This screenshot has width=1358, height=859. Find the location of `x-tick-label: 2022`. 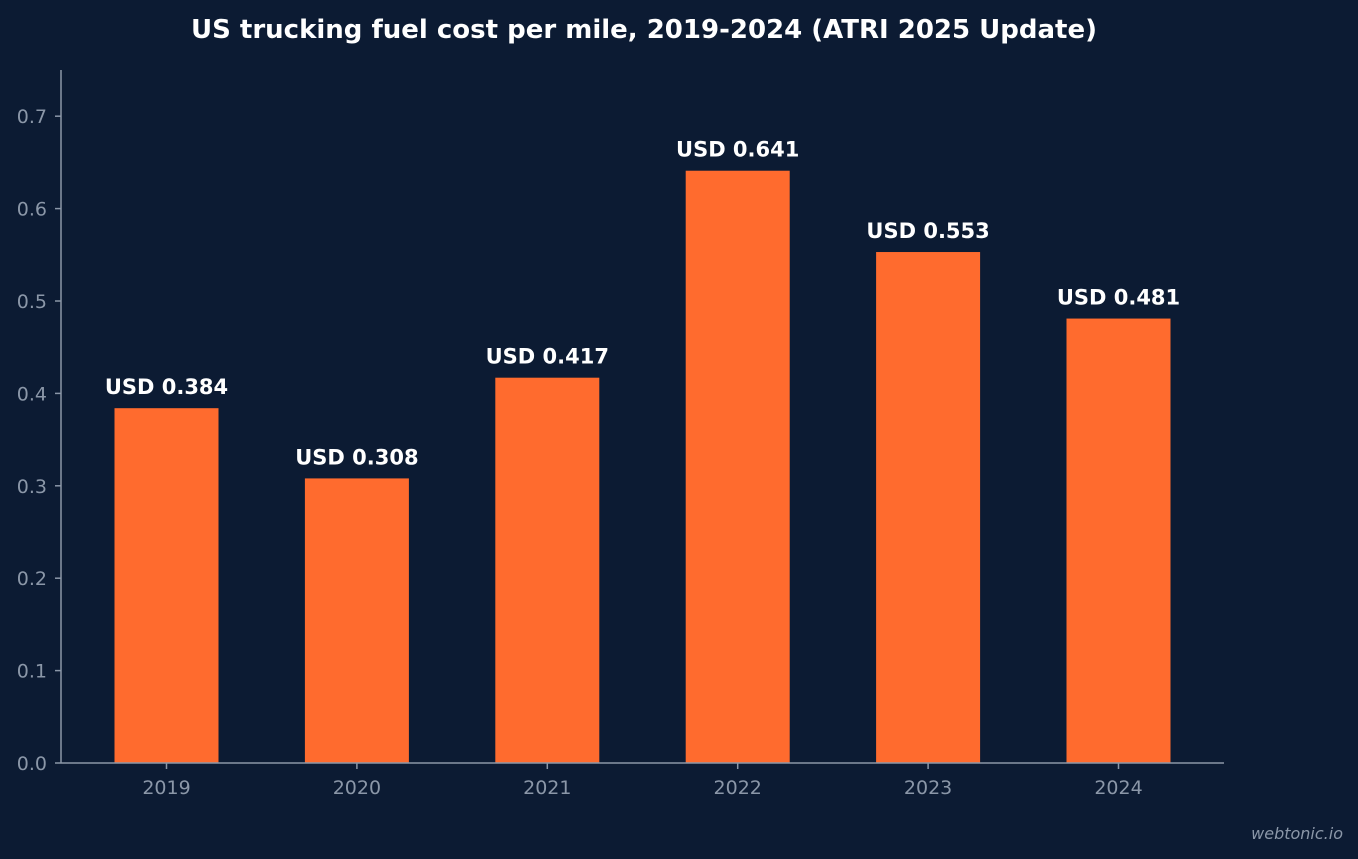

x-tick-label: 2022 is located at coordinates (738, 788).